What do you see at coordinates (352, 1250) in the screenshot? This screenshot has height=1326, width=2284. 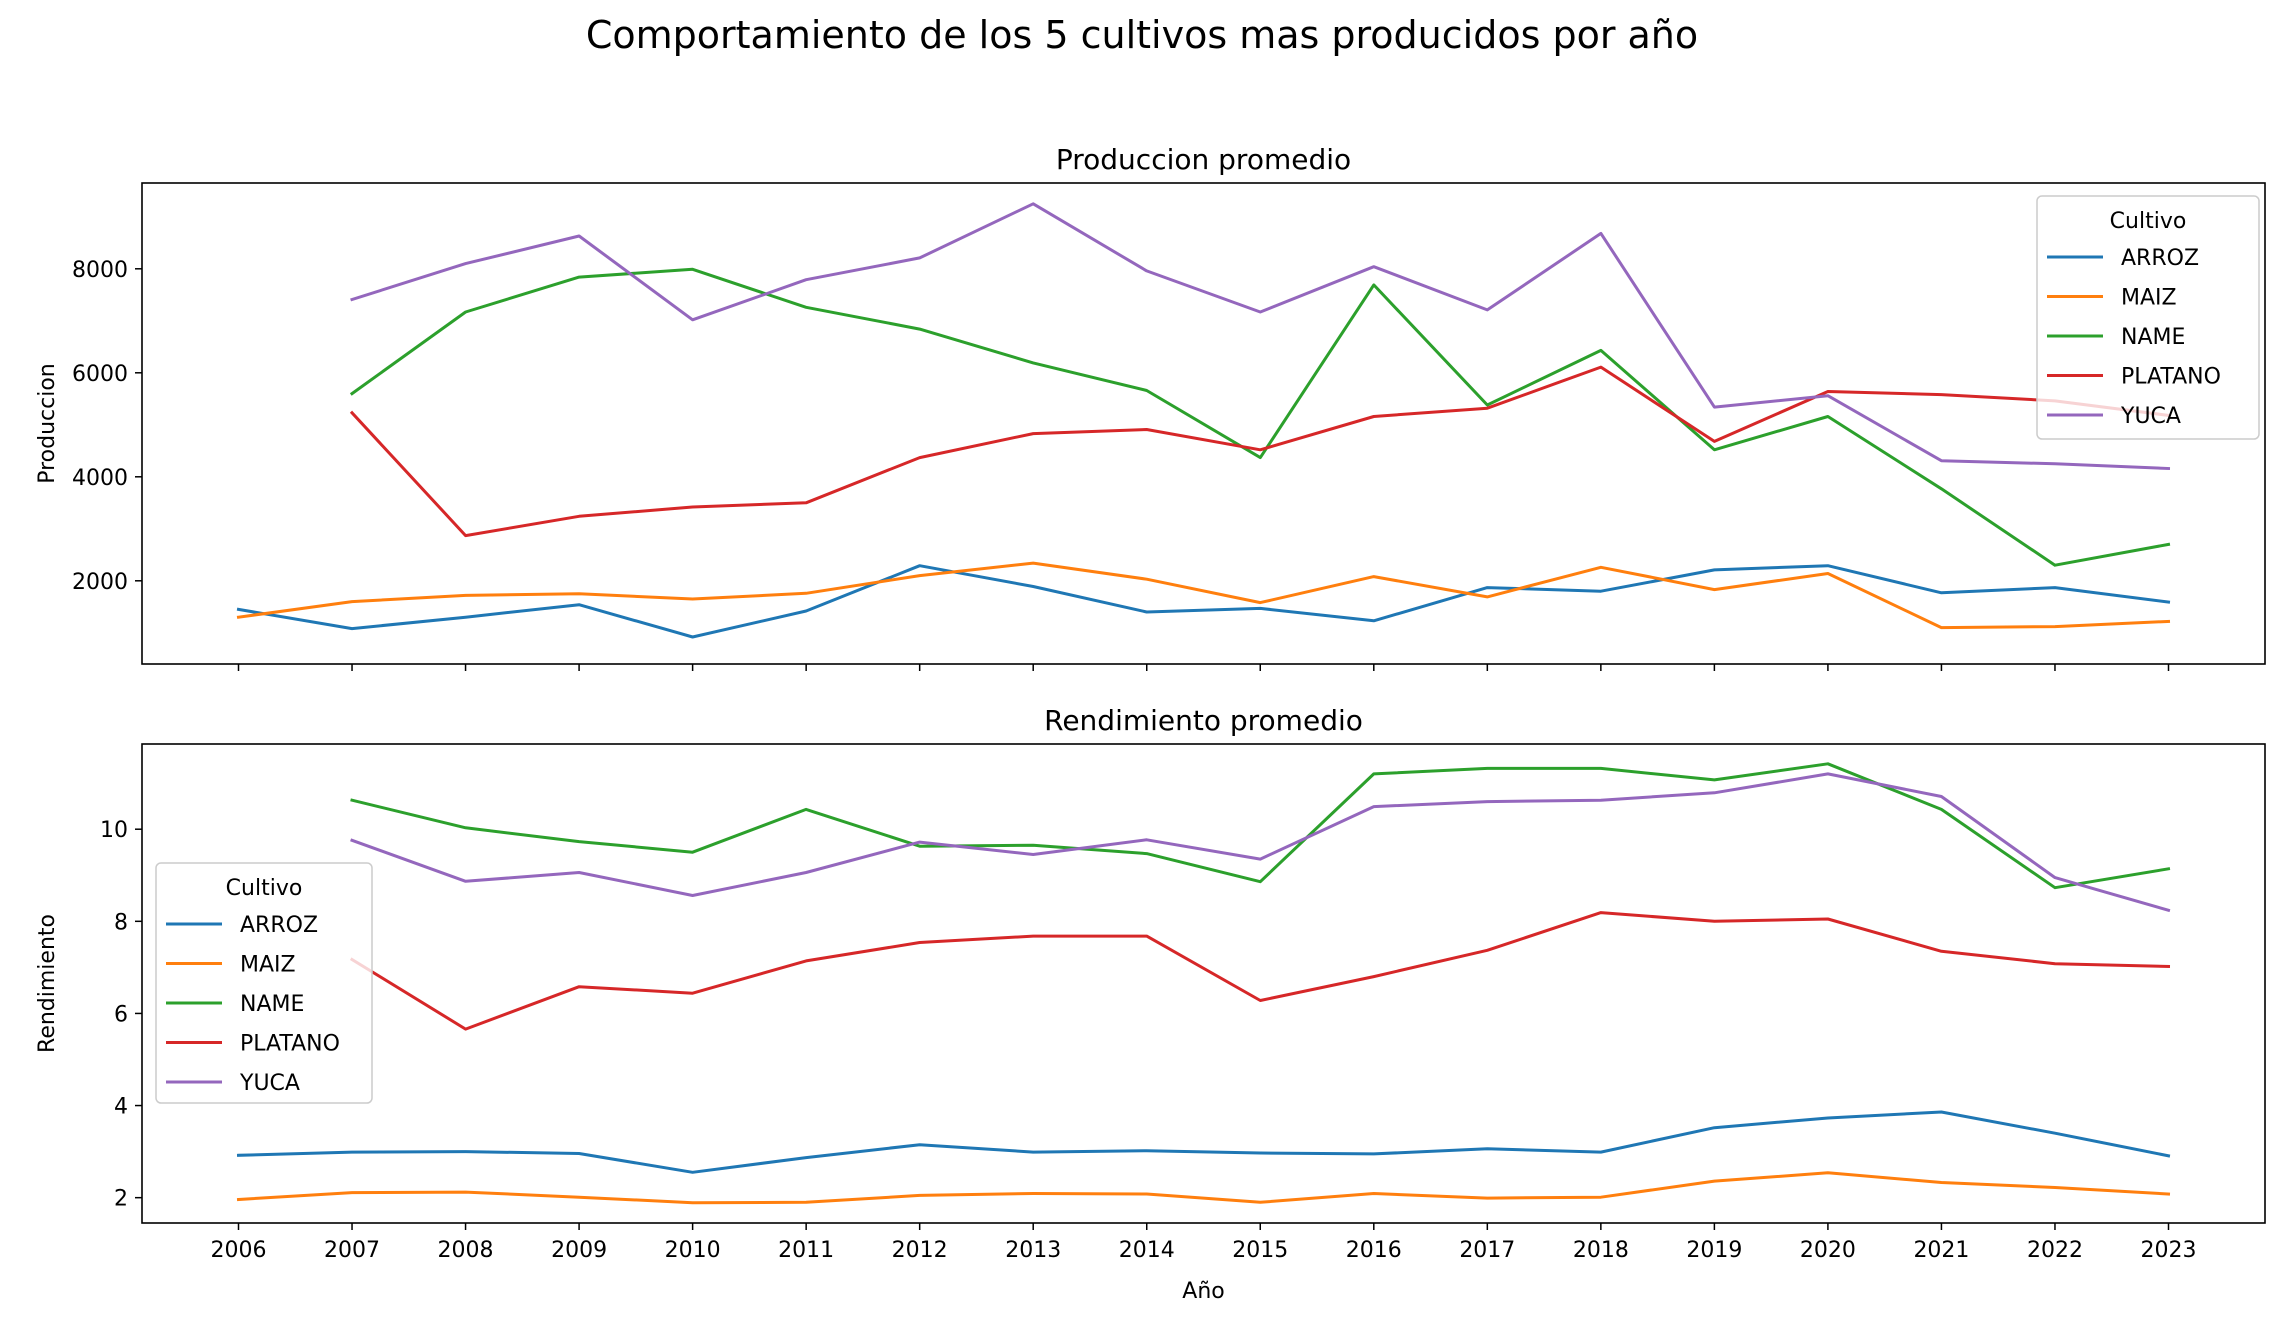 I see `x-tick-label: 2007` at bounding box center [352, 1250].